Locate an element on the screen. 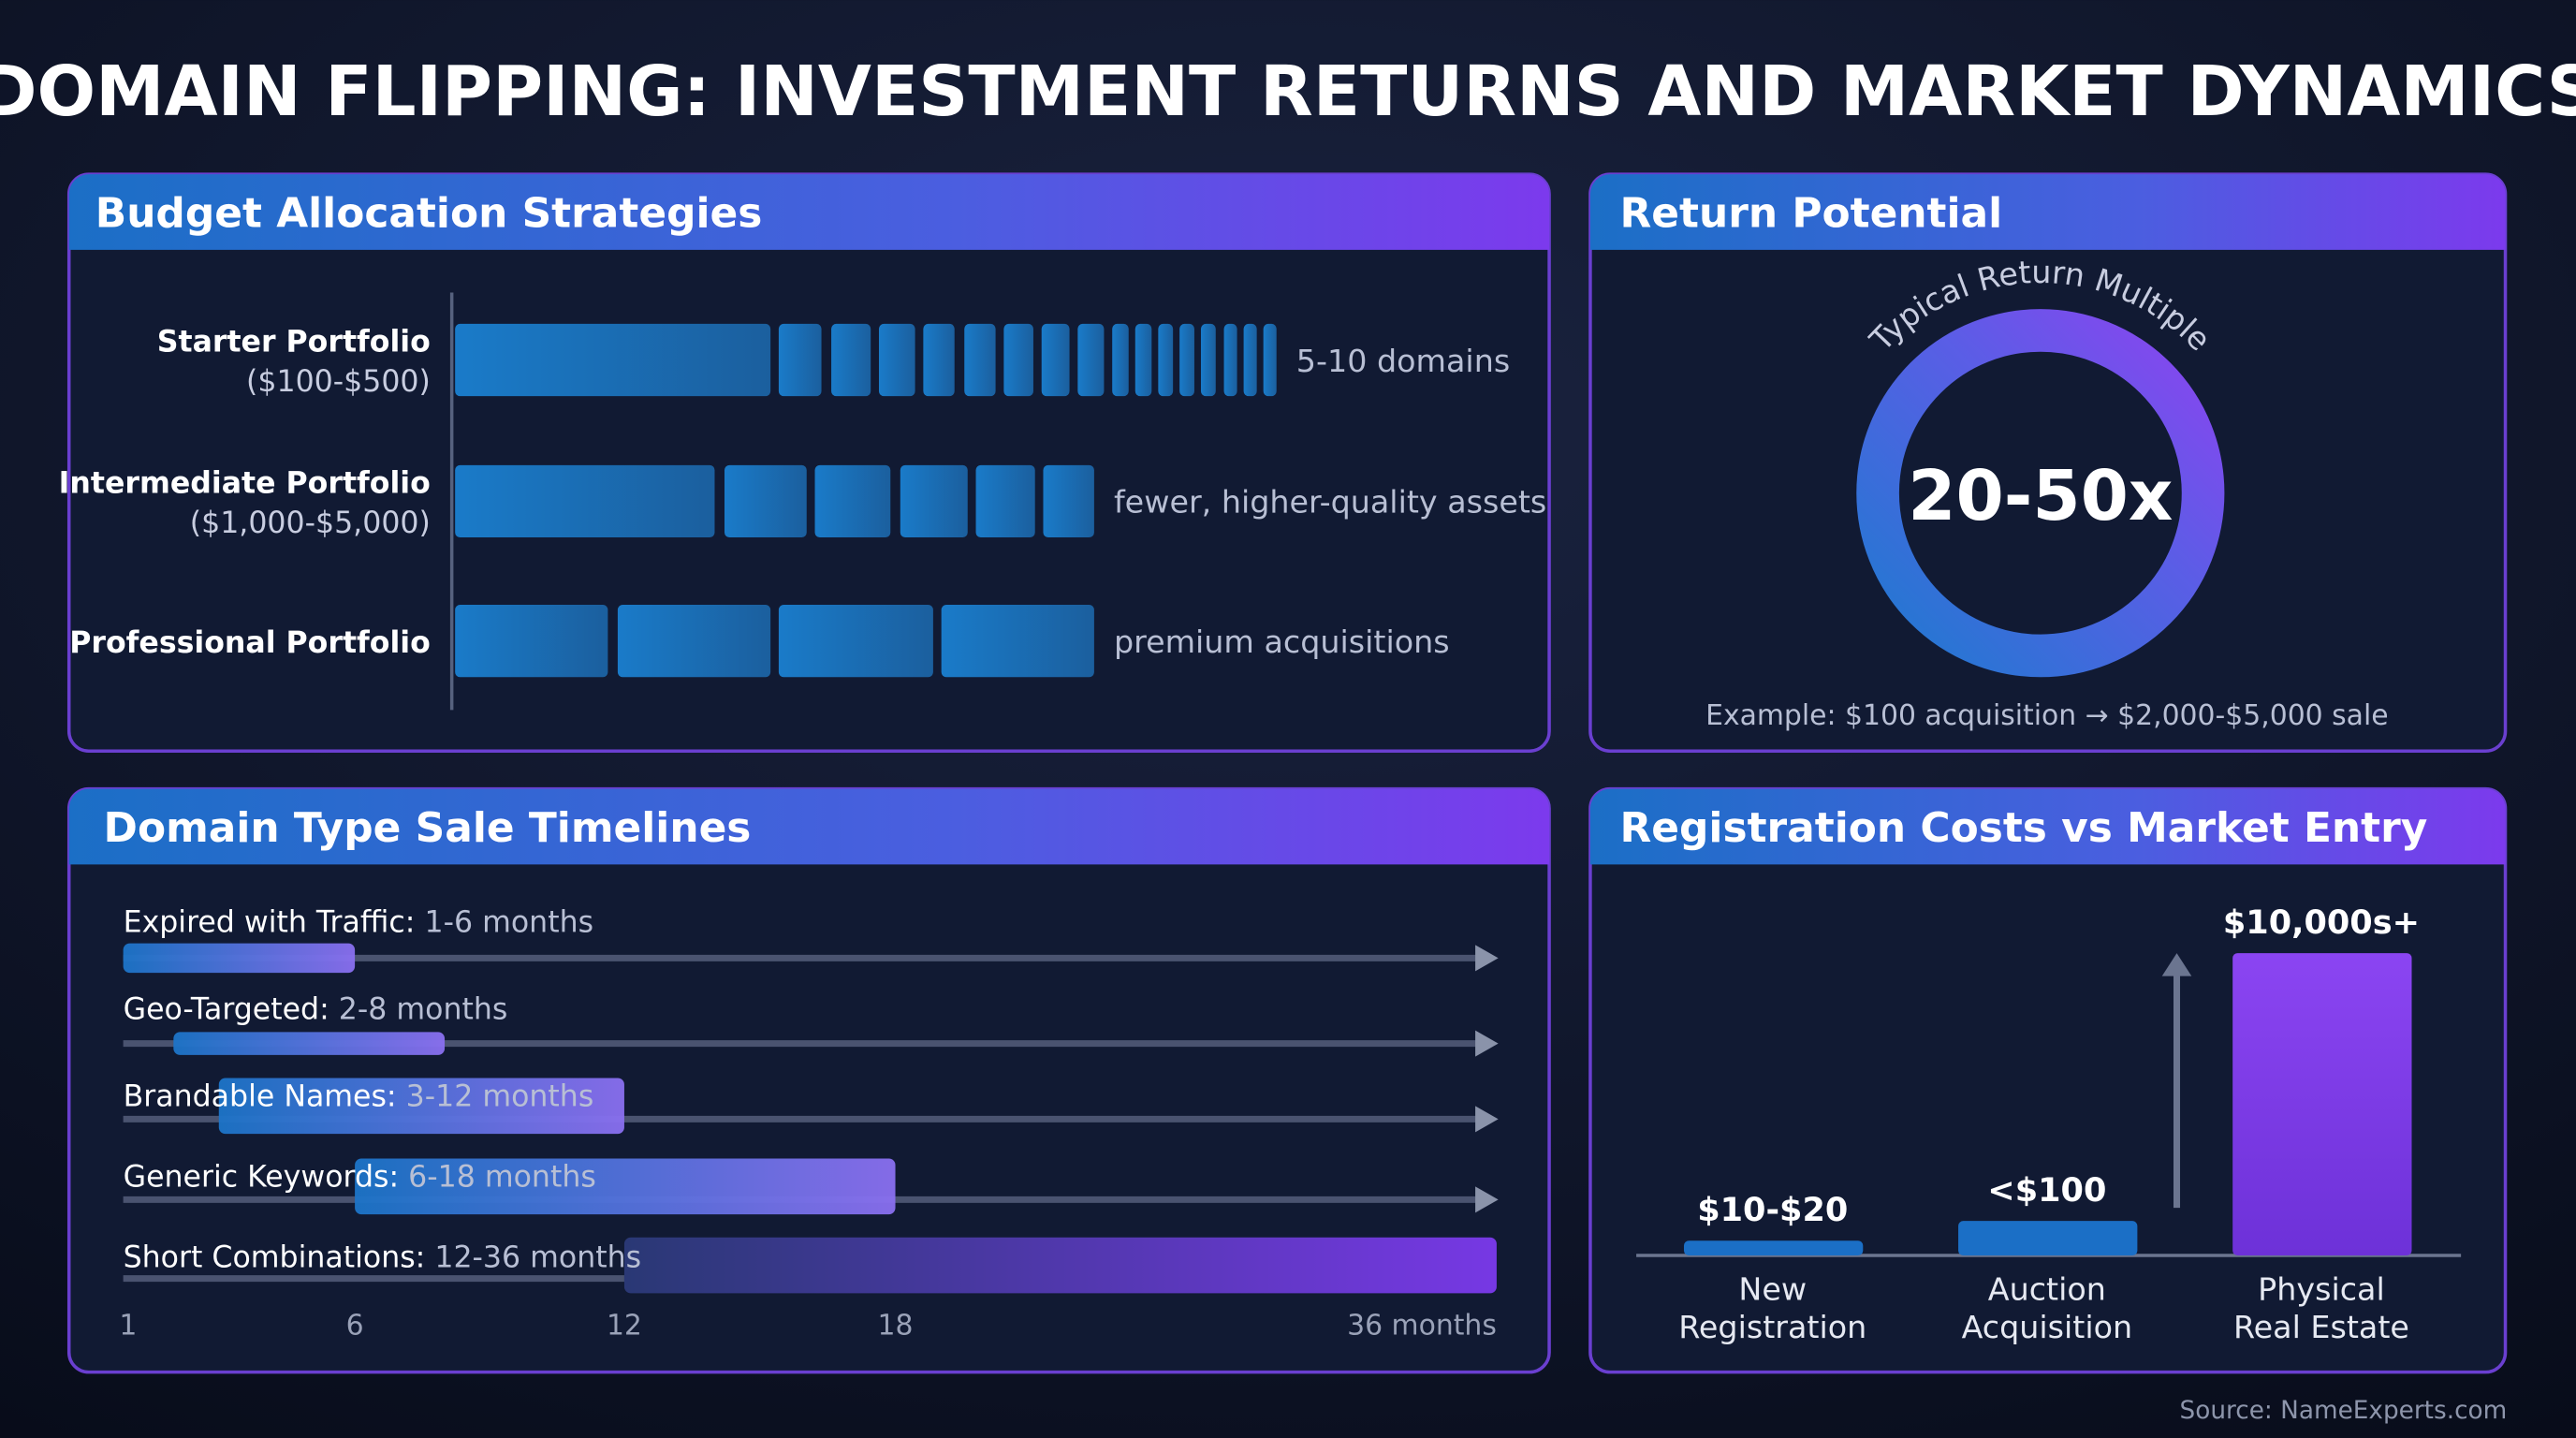  return-value: 20-50x is located at coordinates (2040, 496).